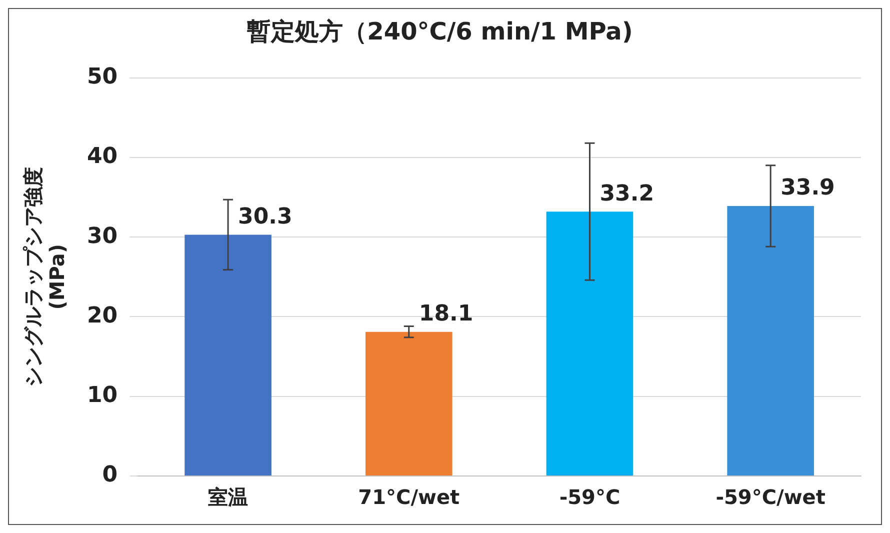  I want to click on data-label: 33.9, so click(807, 188).